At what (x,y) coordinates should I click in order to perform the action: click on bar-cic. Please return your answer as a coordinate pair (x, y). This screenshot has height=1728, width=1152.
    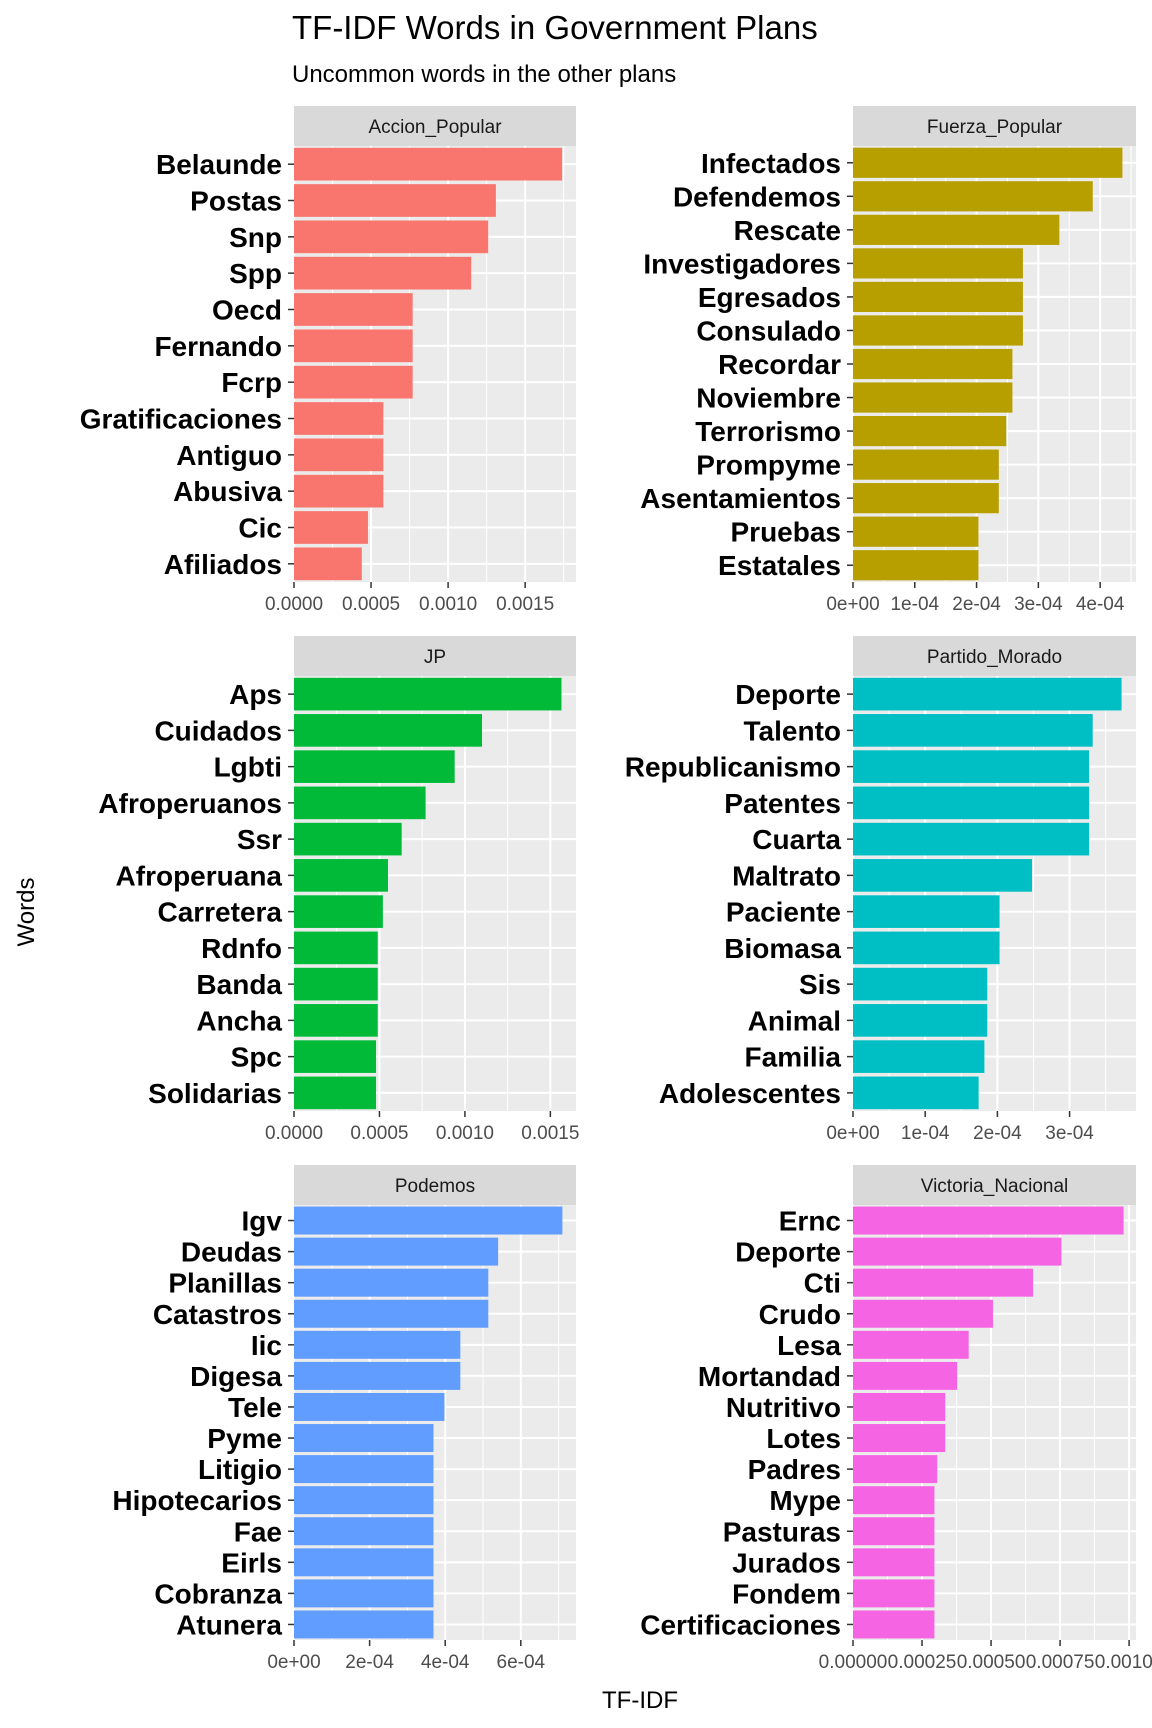
    Looking at the image, I should click on (331, 527).